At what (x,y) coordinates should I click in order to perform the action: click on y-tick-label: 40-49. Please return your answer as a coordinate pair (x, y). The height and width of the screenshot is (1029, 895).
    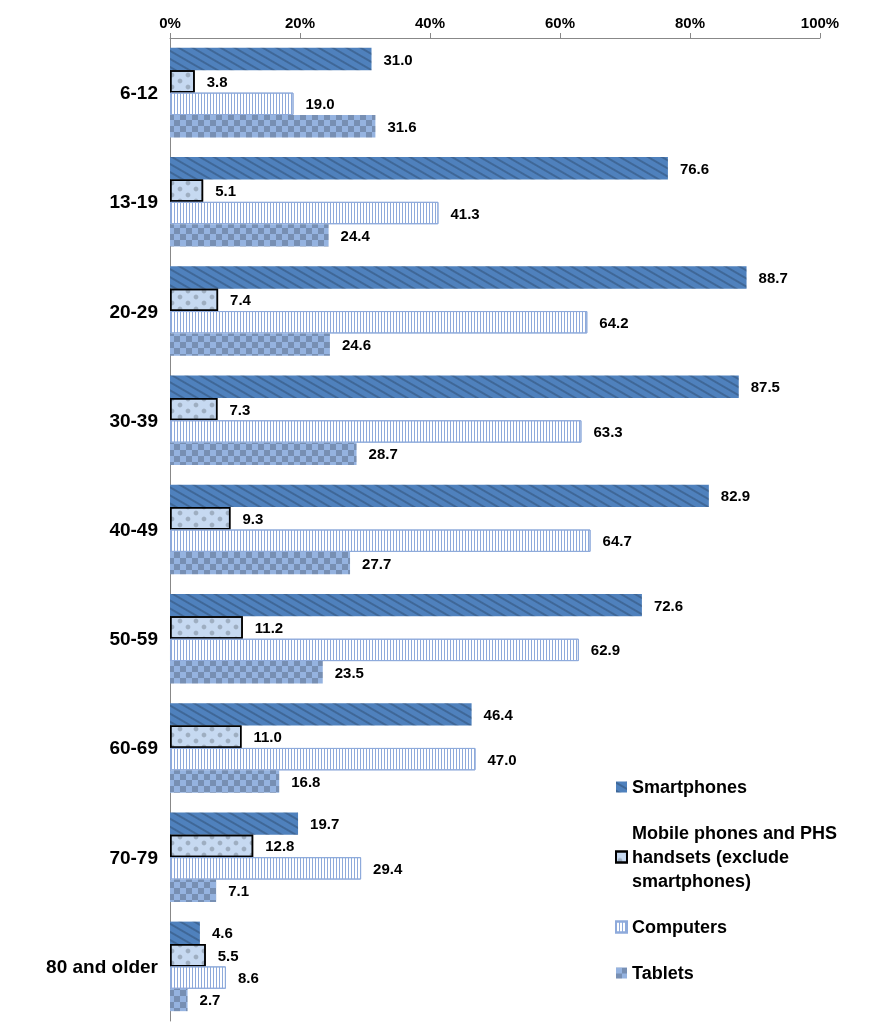
    Looking at the image, I should click on (133, 529).